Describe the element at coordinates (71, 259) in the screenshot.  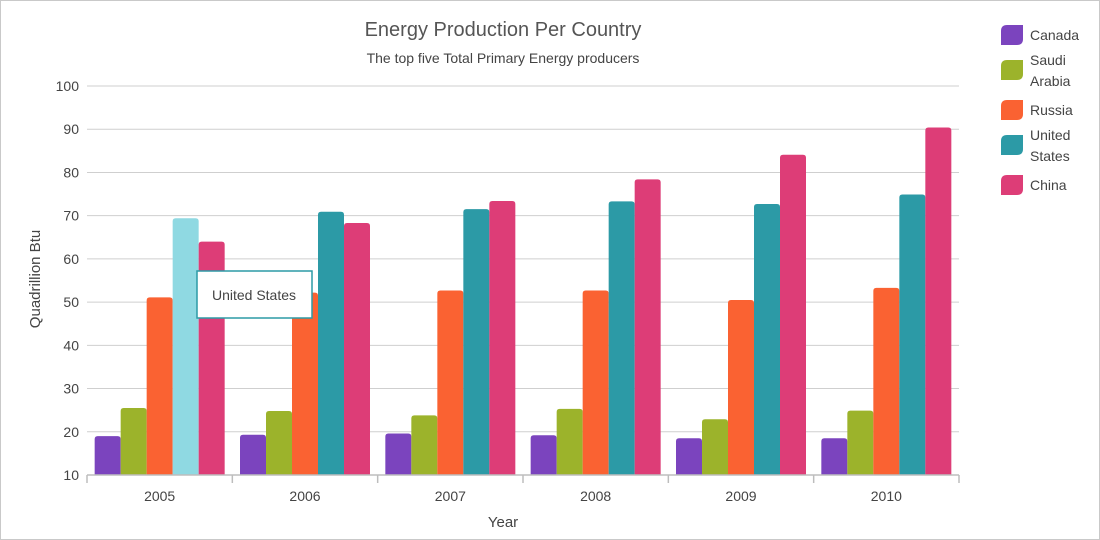
I see `y-tick-label: 60` at that location.